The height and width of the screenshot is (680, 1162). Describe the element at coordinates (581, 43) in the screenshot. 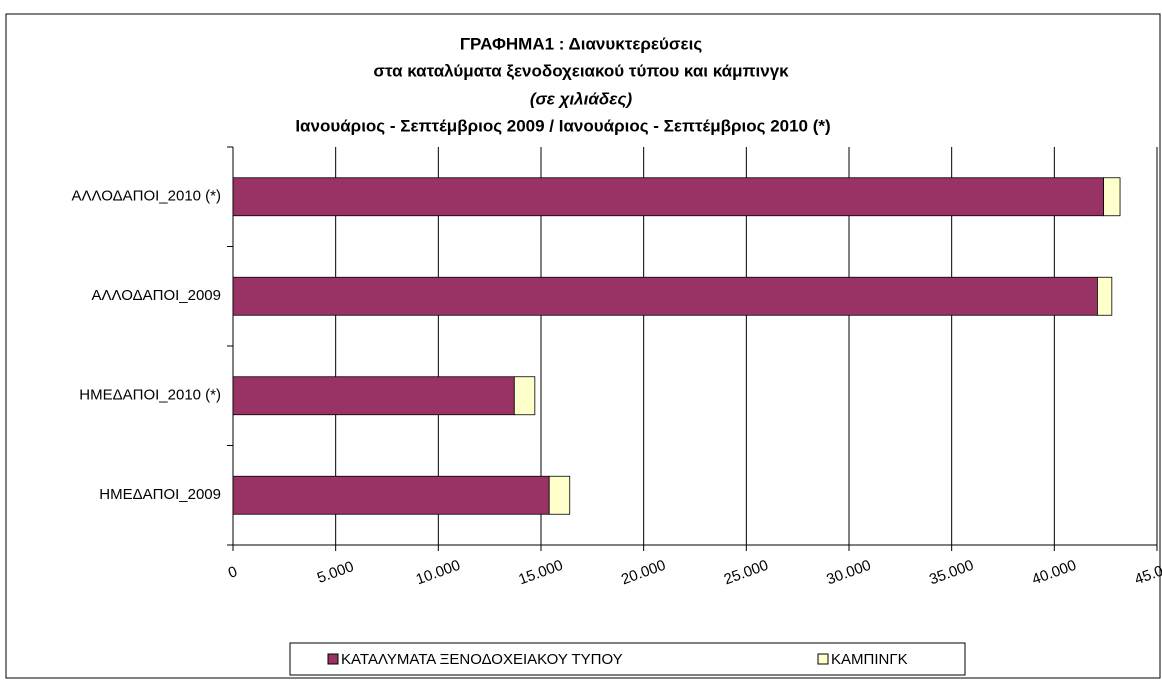

I see `chart-title: ΓΡΑΦΗΜΑ1 : Διανυκτερεύσεις` at that location.